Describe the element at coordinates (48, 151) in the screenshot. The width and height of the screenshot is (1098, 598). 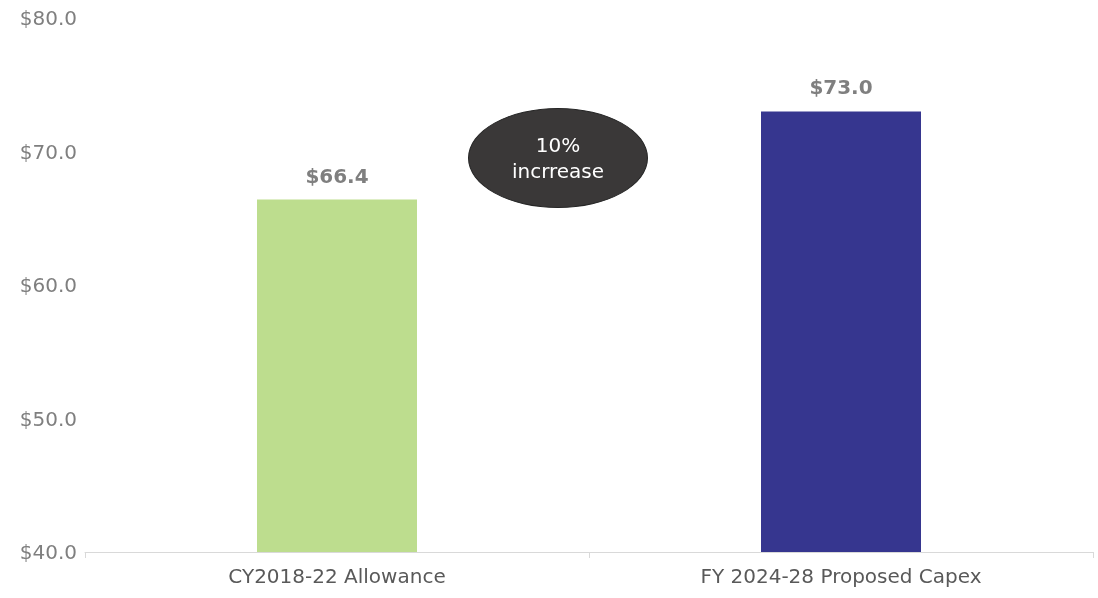
I see `y-tick-label: $70.0` at that location.